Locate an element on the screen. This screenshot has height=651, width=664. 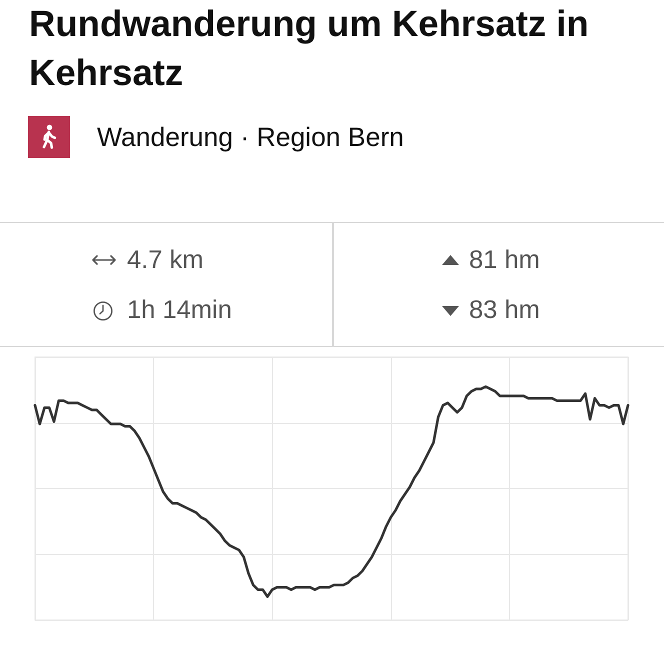
text: 1h 14min is located at coordinates (179, 310).